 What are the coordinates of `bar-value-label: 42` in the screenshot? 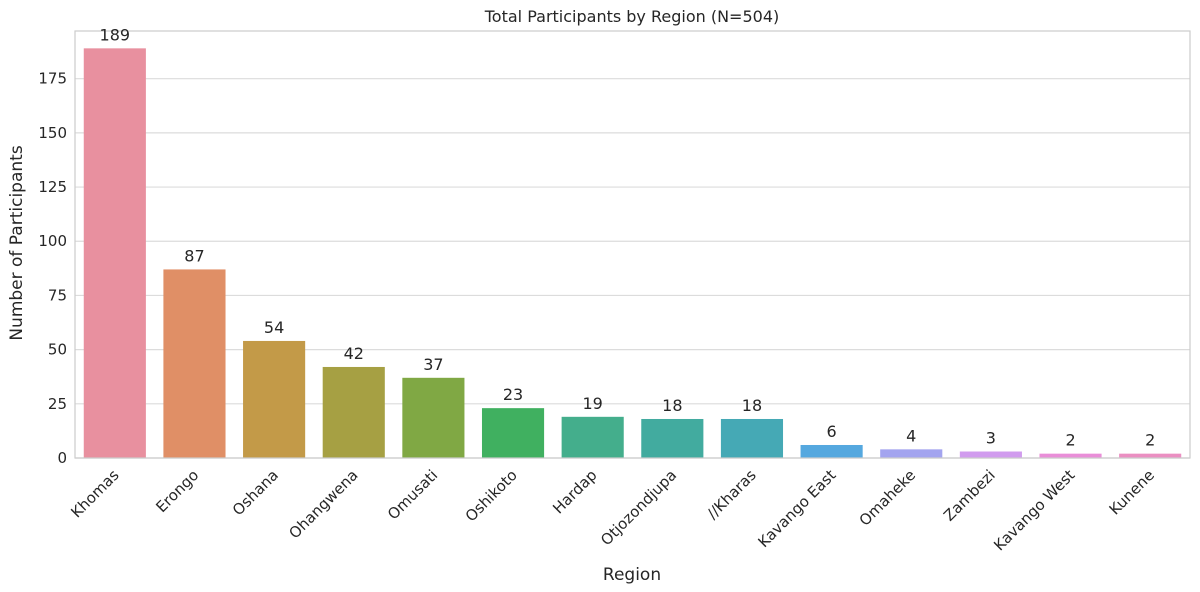 It's located at (354, 353).